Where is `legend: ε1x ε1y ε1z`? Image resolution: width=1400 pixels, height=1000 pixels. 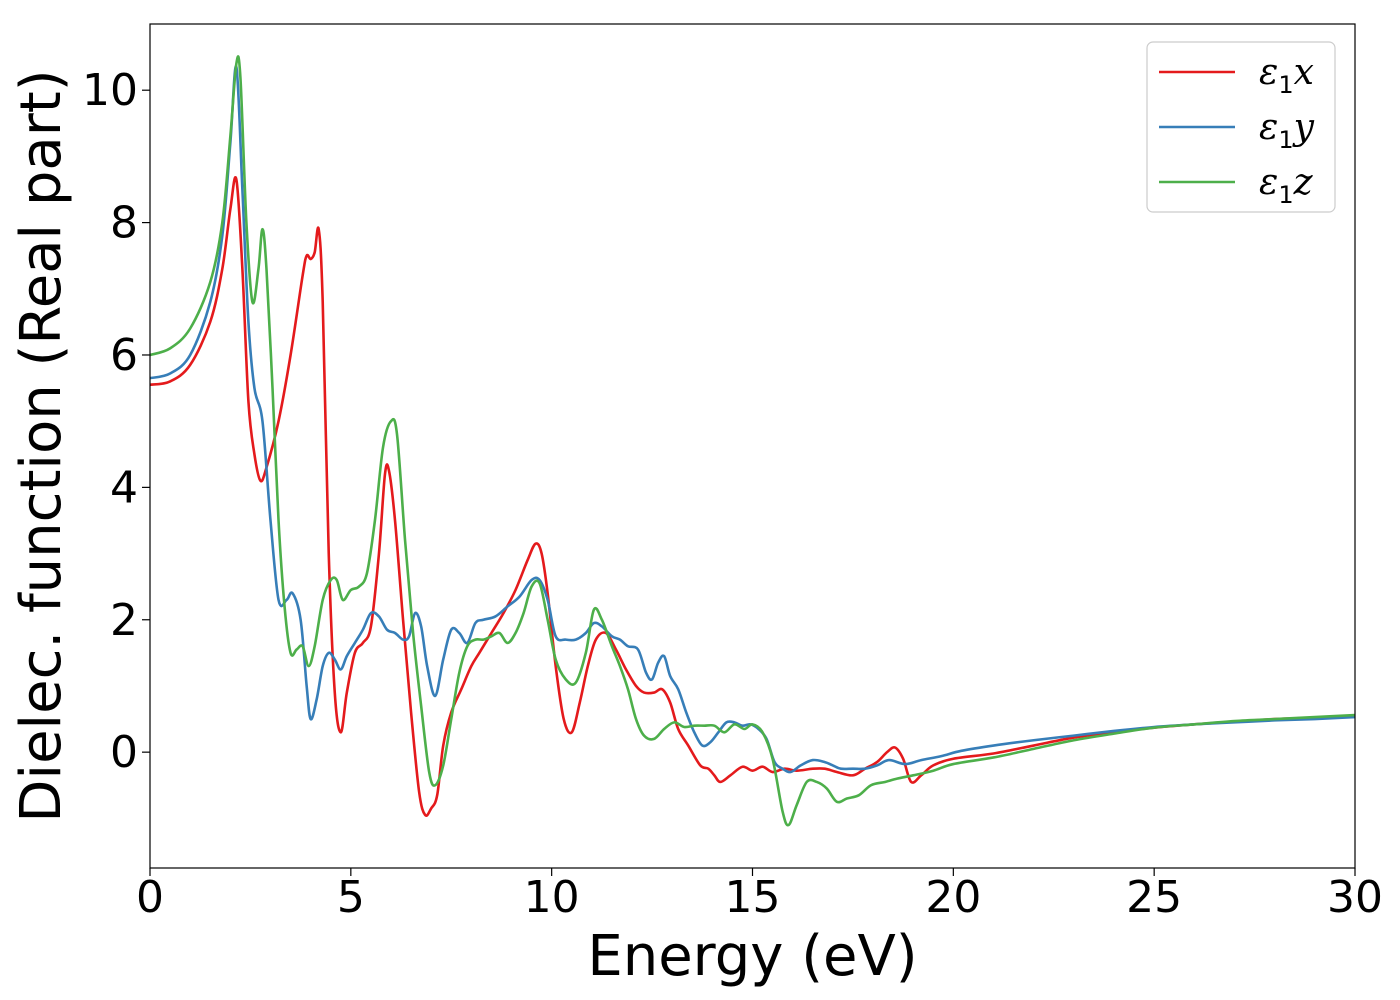 legend: ε1x ε1y ε1z is located at coordinates (1241, 127).